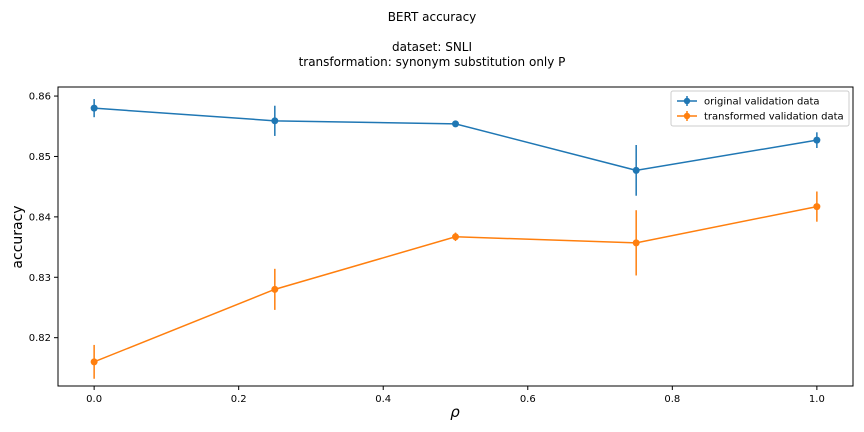 The height and width of the screenshot is (432, 864). Describe the element at coordinates (432, 47) in the screenshot. I see `chart-subtitle-dataset: dataset: SNLI` at that location.